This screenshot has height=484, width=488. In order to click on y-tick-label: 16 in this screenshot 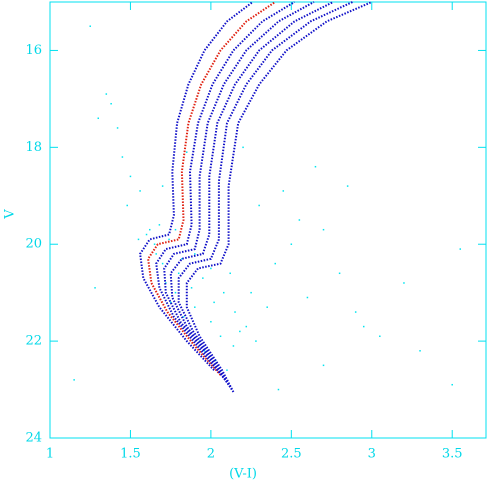, I will do `click(33, 50)`.